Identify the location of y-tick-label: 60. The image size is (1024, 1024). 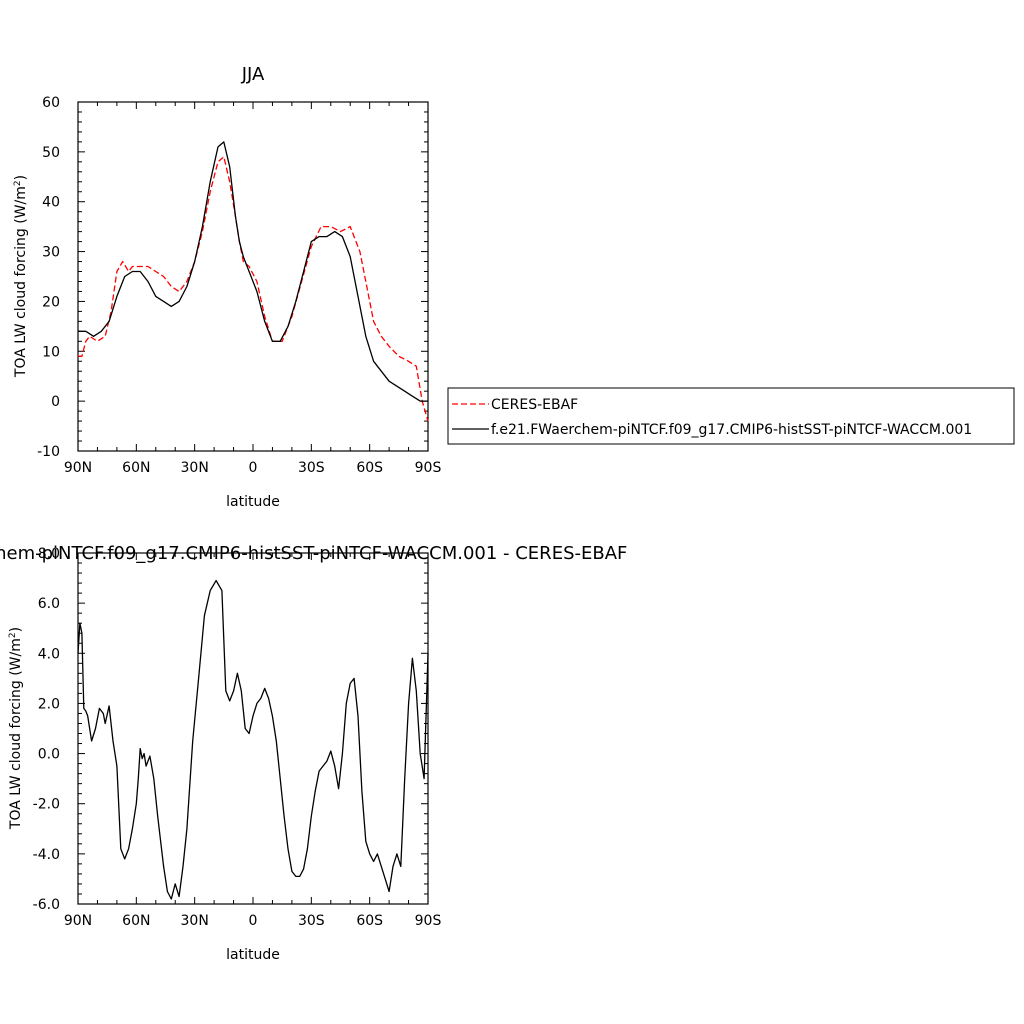
(51, 103).